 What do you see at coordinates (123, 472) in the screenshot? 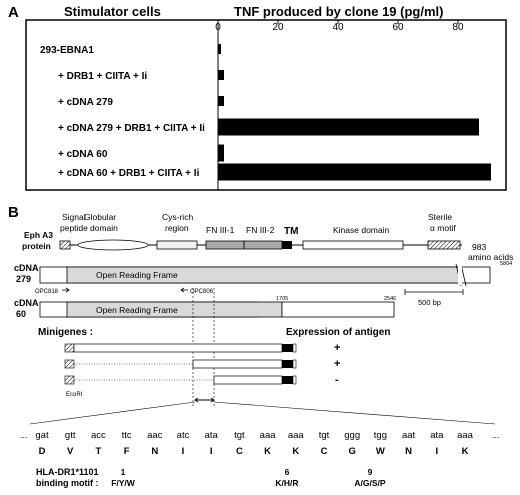
I see `motif-pos-1: 1` at bounding box center [123, 472].